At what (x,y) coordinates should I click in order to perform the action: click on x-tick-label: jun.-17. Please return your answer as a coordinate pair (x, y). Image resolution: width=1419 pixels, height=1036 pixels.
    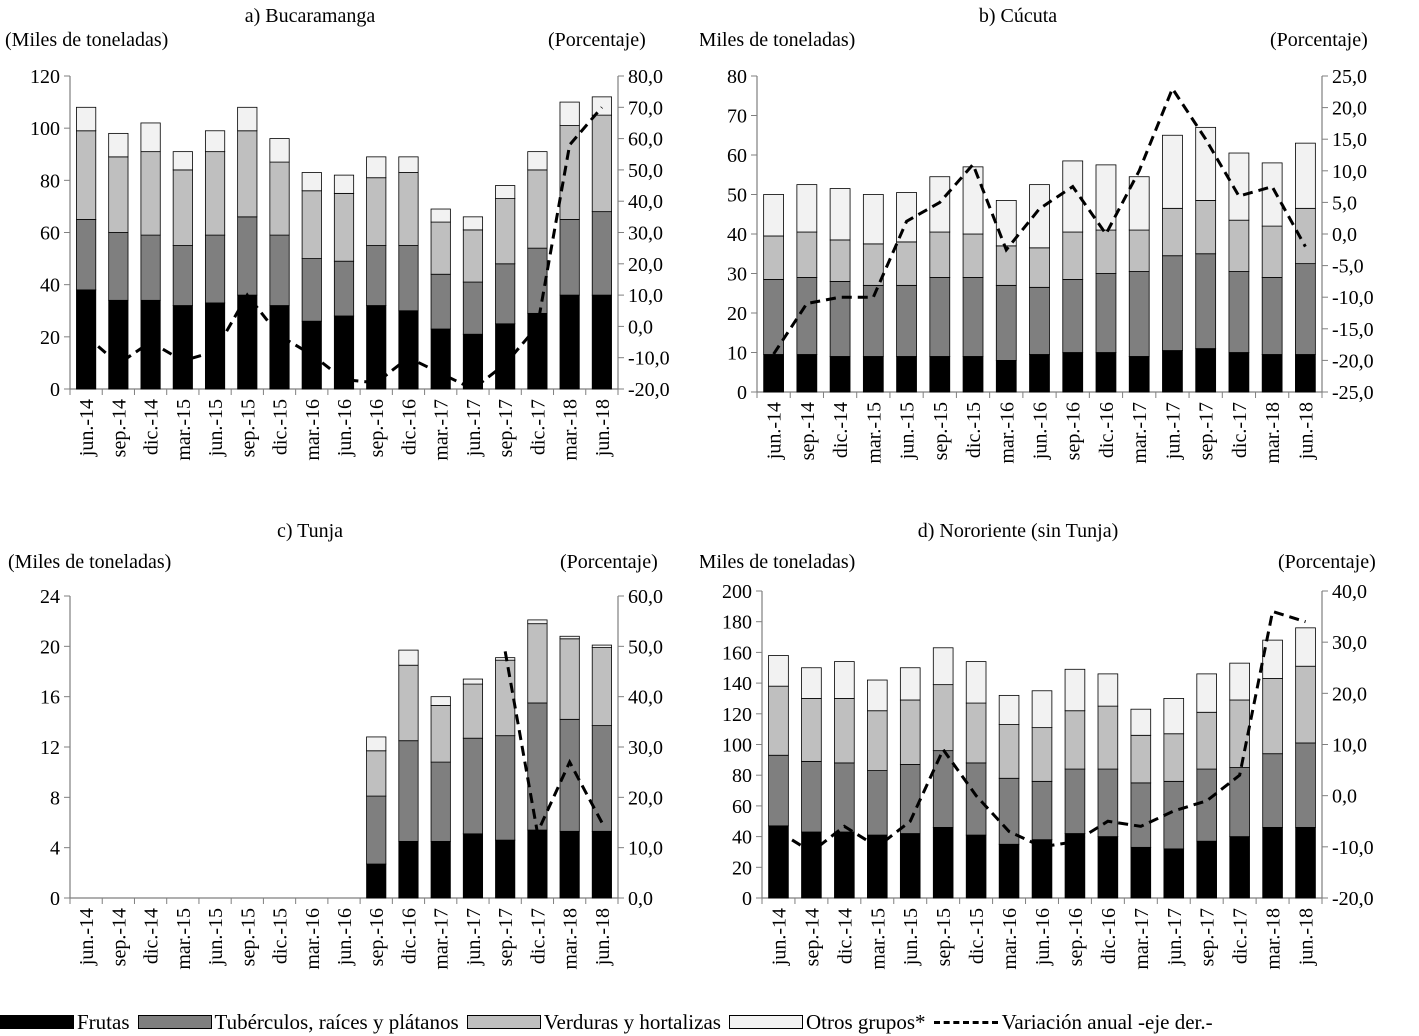
    Looking at the image, I should click on (1173, 431).